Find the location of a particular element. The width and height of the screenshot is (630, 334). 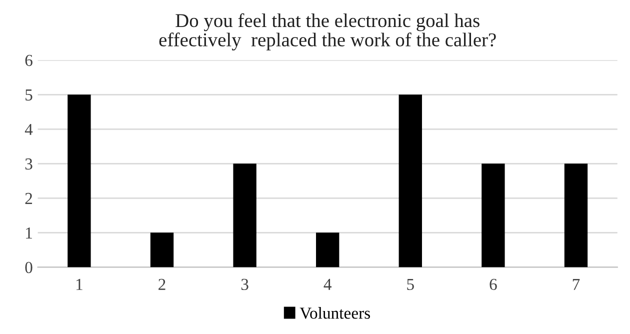

y-tick-label: 3 is located at coordinates (28, 164).